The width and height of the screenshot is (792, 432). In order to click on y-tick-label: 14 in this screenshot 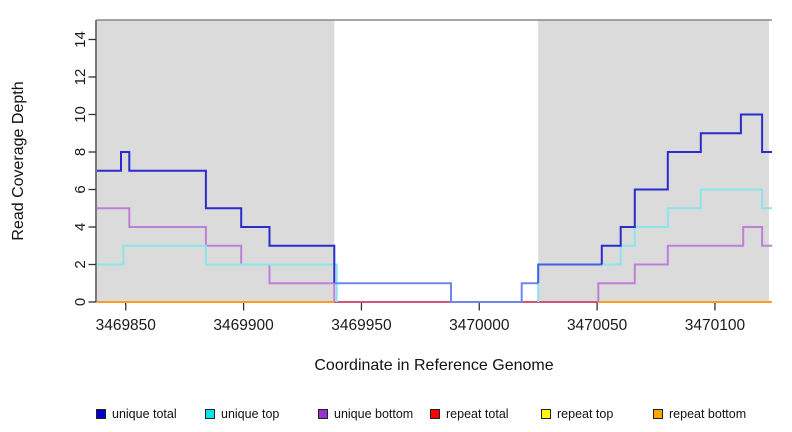, I will do `click(80, 39)`.